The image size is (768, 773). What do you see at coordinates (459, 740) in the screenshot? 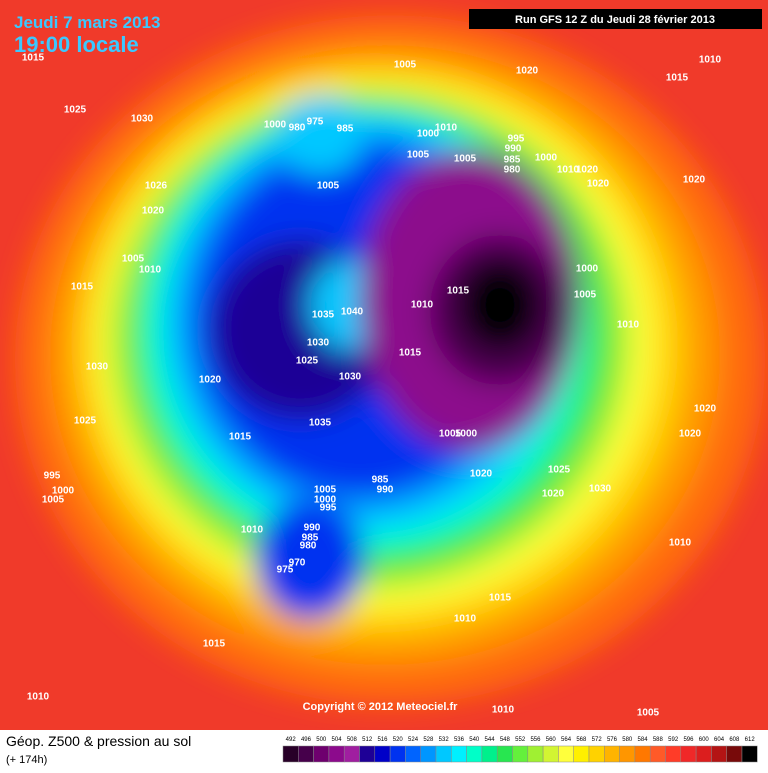
I see `scale-label: 536` at bounding box center [459, 740].